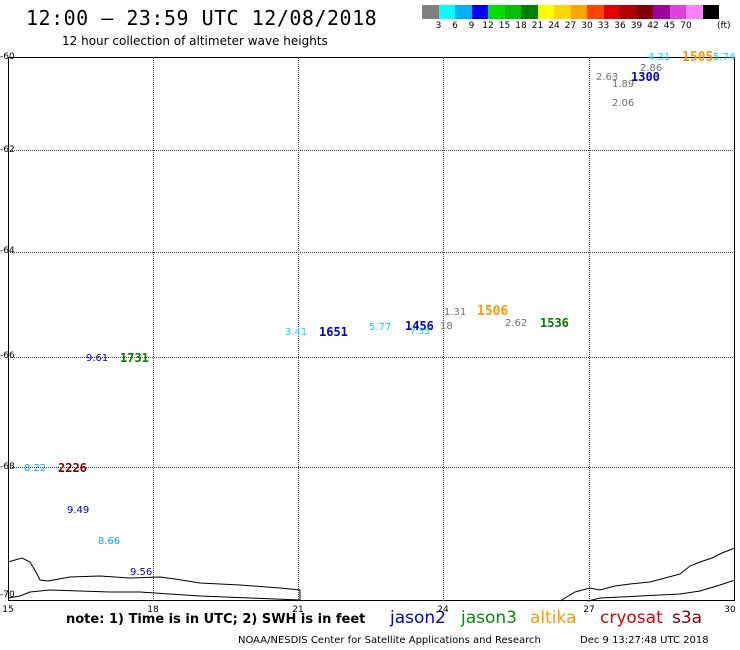  Describe the element at coordinates (489, 618) in the screenshot. I see `legend-jason3: jason3` at that location.